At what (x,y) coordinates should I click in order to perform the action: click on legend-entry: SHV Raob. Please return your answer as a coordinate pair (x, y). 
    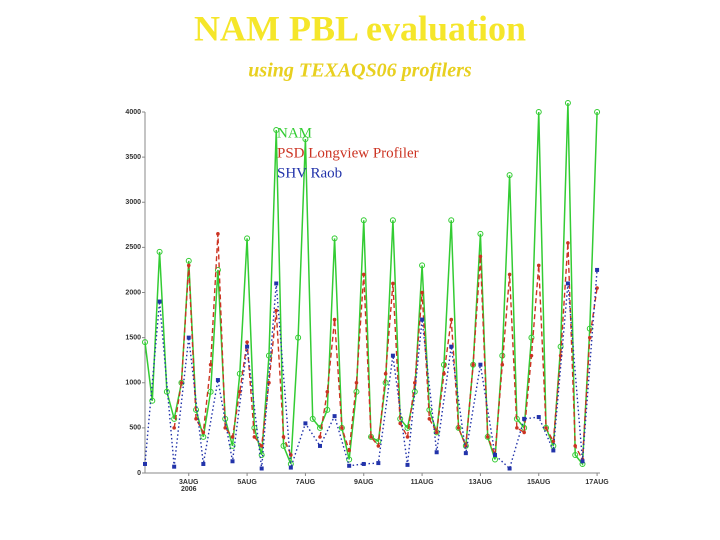
    Looking at the image, I should click on (309, 173).